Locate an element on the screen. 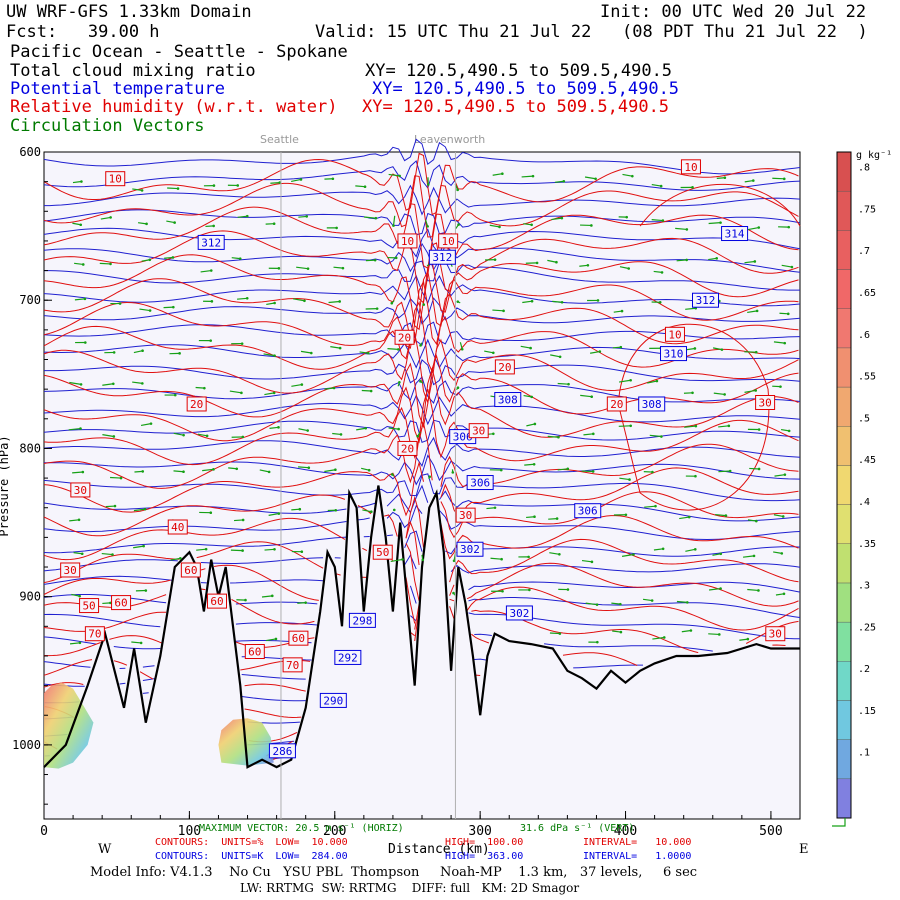 The width and height of the screenshot is (900, 900). footer-max-vector: MAXIMUM VECTOR: 20.5 m s⁻¹ (HORIZ) is located at coordinates (301, 828).